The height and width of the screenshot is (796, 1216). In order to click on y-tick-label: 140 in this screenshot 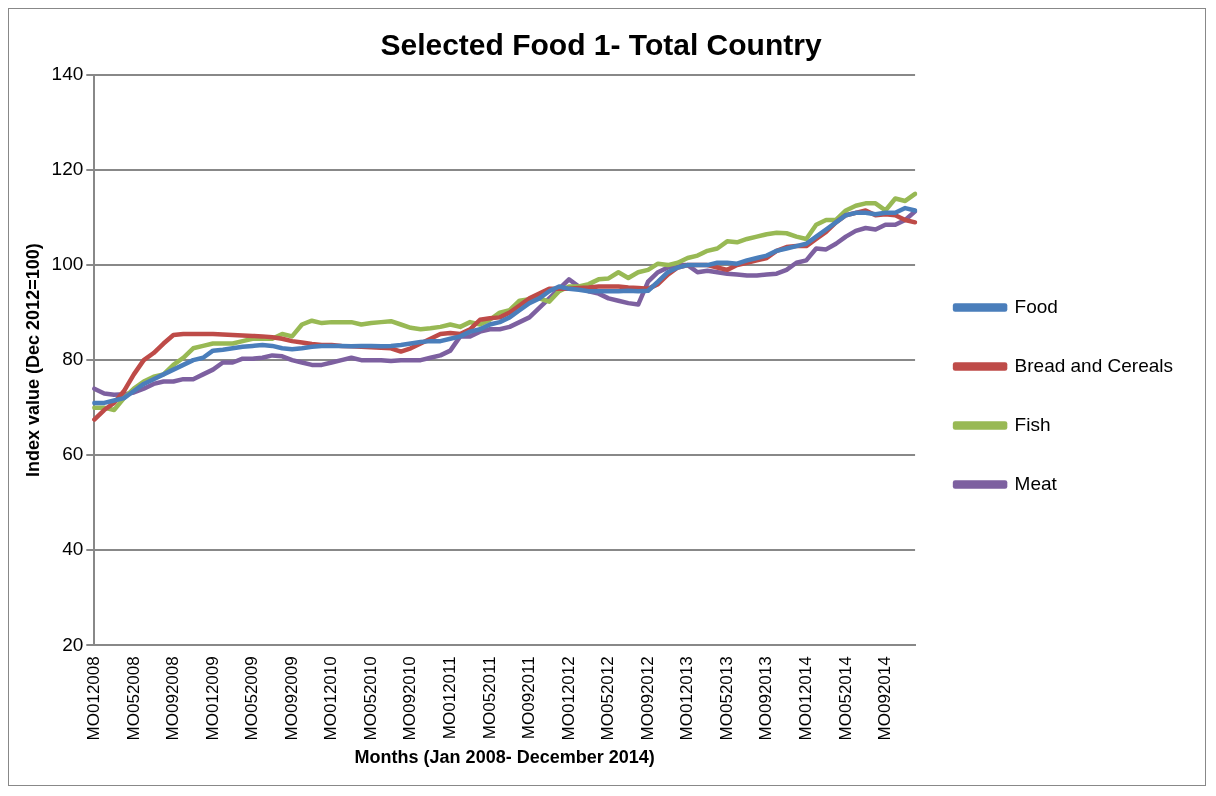, I will do `click(67, 74)`.